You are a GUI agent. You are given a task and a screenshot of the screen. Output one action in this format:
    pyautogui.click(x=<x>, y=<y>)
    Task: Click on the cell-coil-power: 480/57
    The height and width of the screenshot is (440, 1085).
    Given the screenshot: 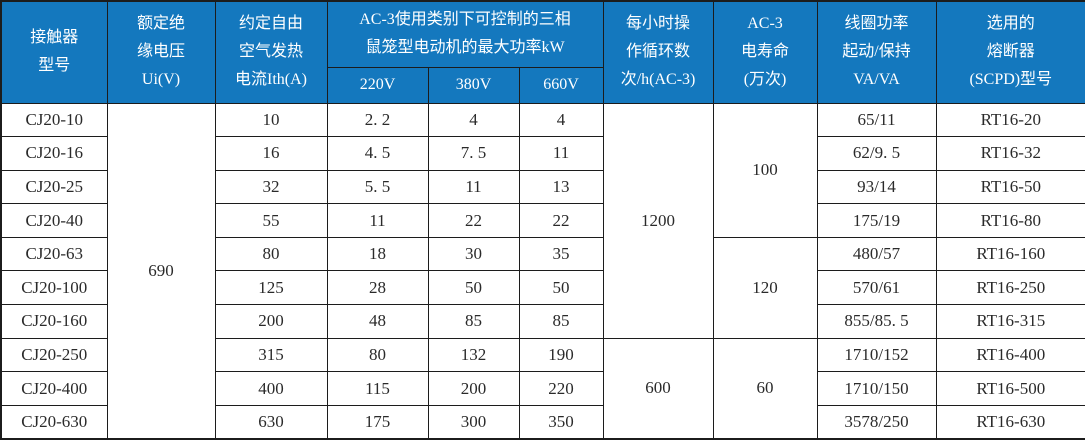 What is the action you would take?
    pyautogui.click(x=876, y=254)
    